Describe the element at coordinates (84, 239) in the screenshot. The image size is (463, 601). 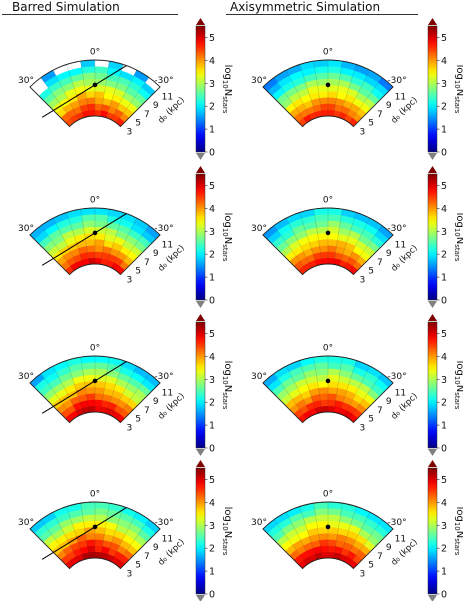
I see `bar-line` at that location.